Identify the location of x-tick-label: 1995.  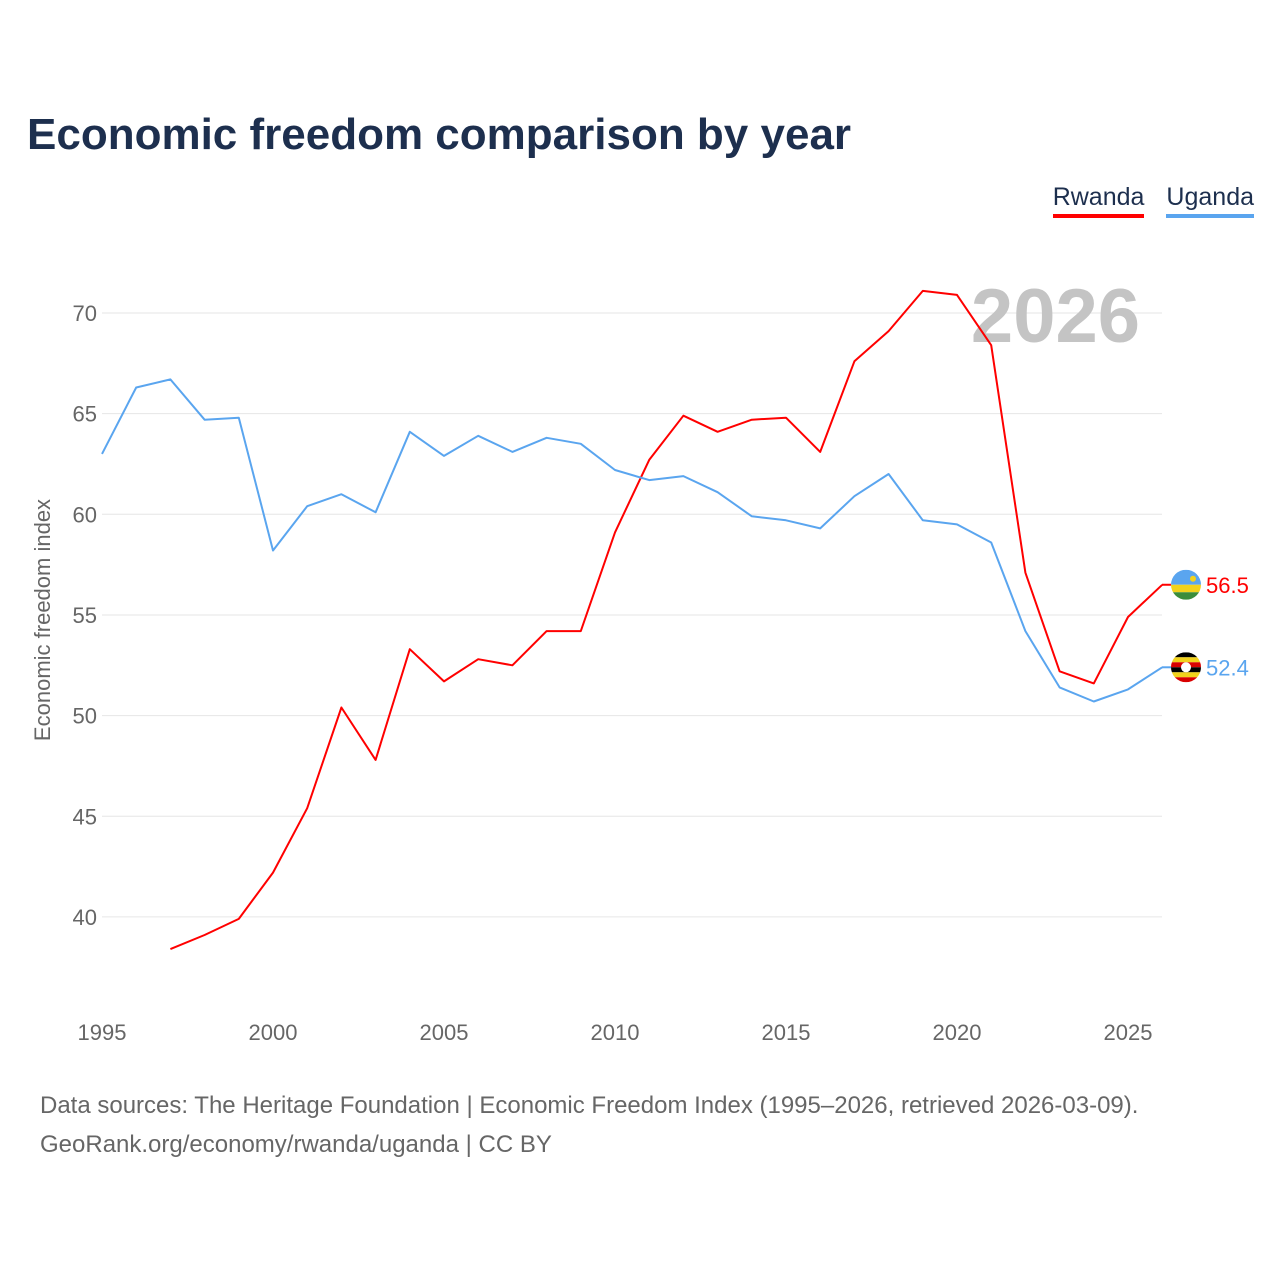
(102, 1032).